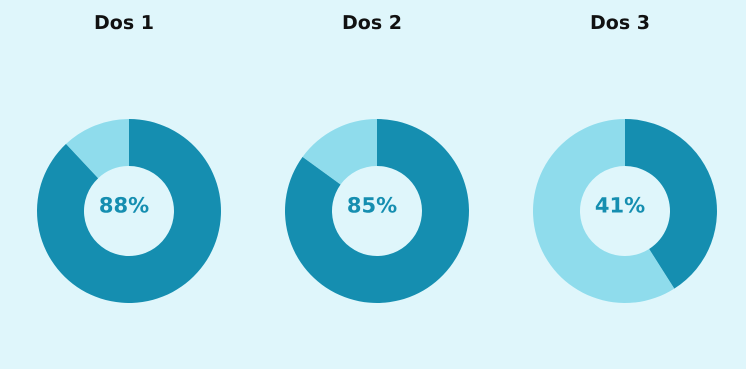  I want to click on chart-title: Dos 2, so click(372, 23).